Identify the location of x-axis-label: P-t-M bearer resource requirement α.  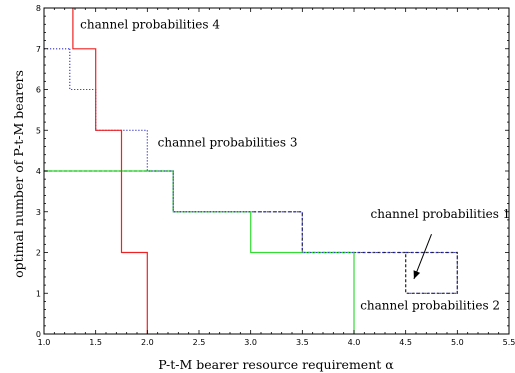
(276, 364).